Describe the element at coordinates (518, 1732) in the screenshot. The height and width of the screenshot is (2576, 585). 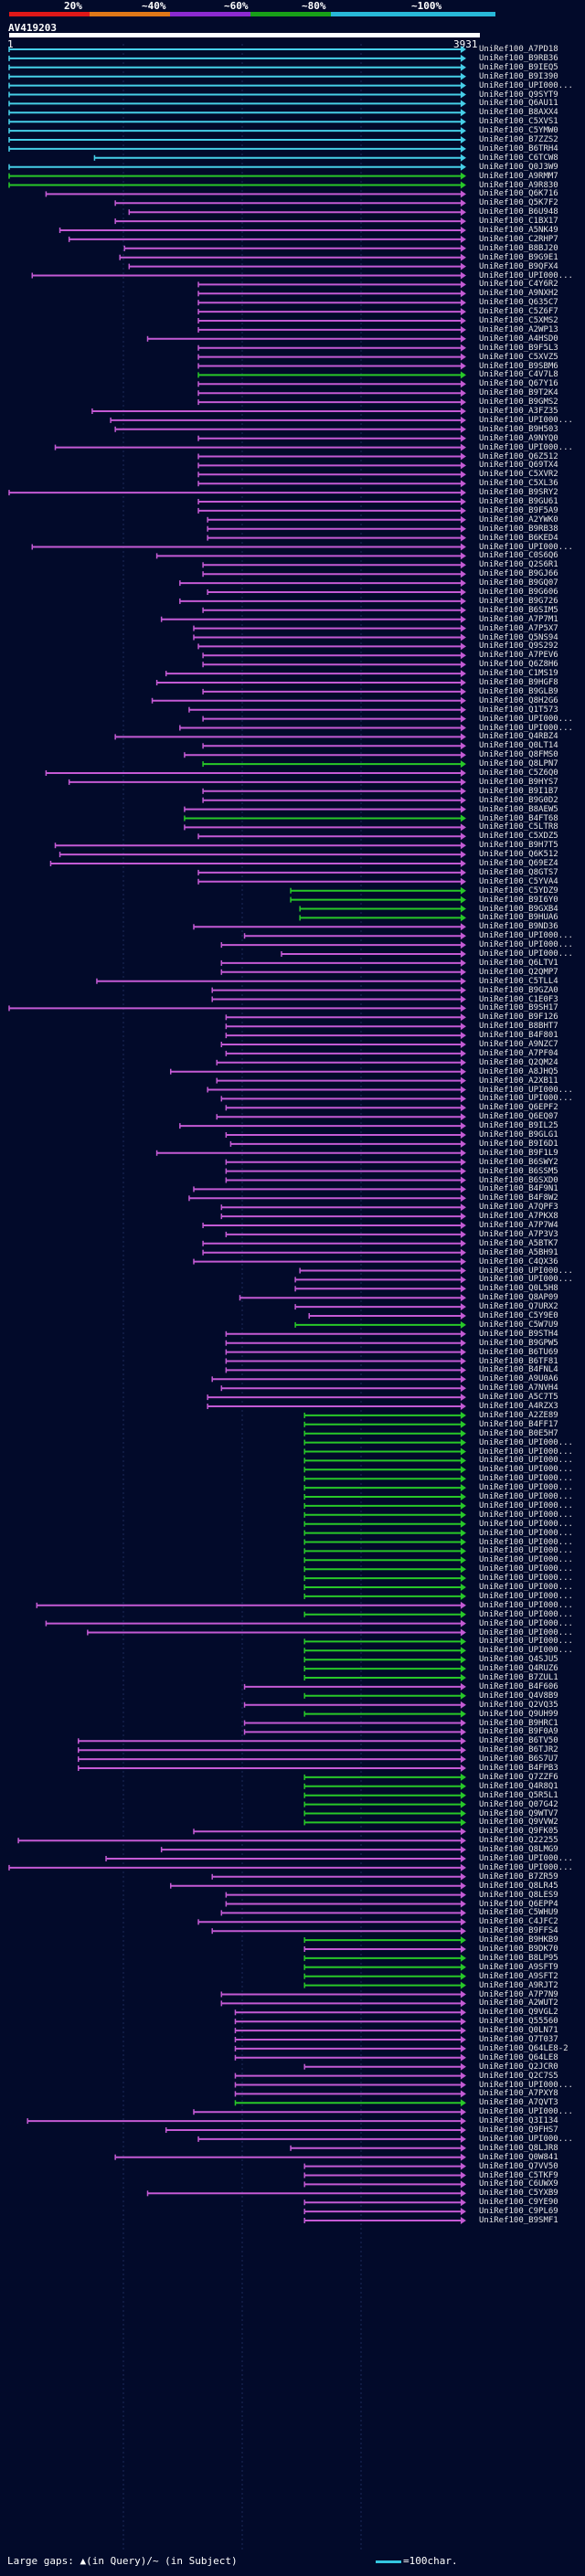
I see `hit-label: UniRef100_B9F0A9` at that location.